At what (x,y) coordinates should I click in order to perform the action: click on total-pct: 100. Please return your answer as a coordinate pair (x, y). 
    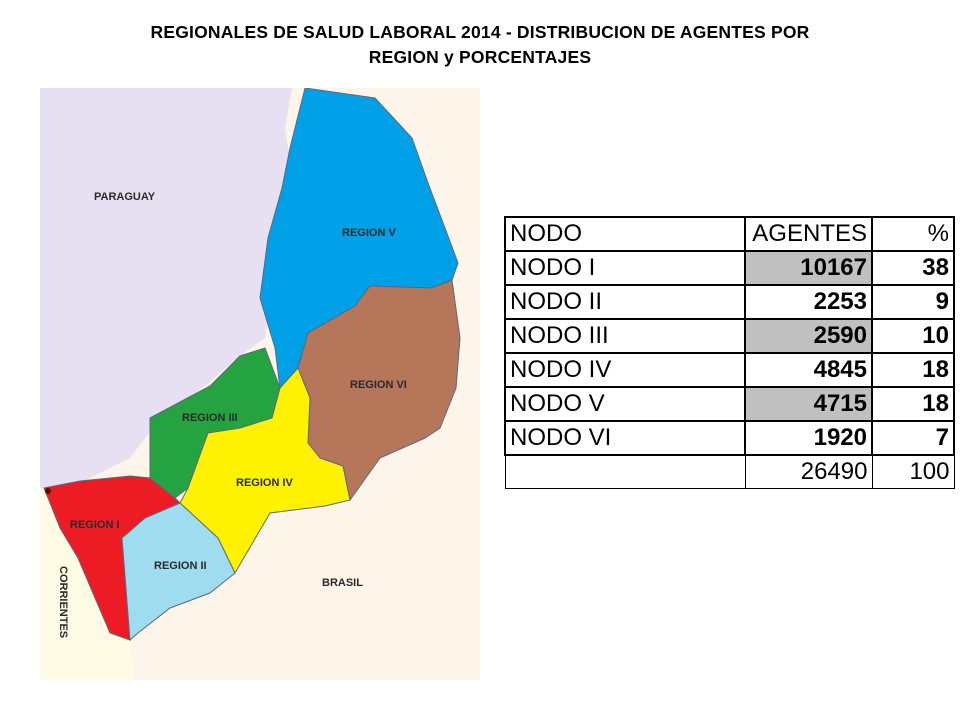
    Looking at the image, I should click on (913, 471).